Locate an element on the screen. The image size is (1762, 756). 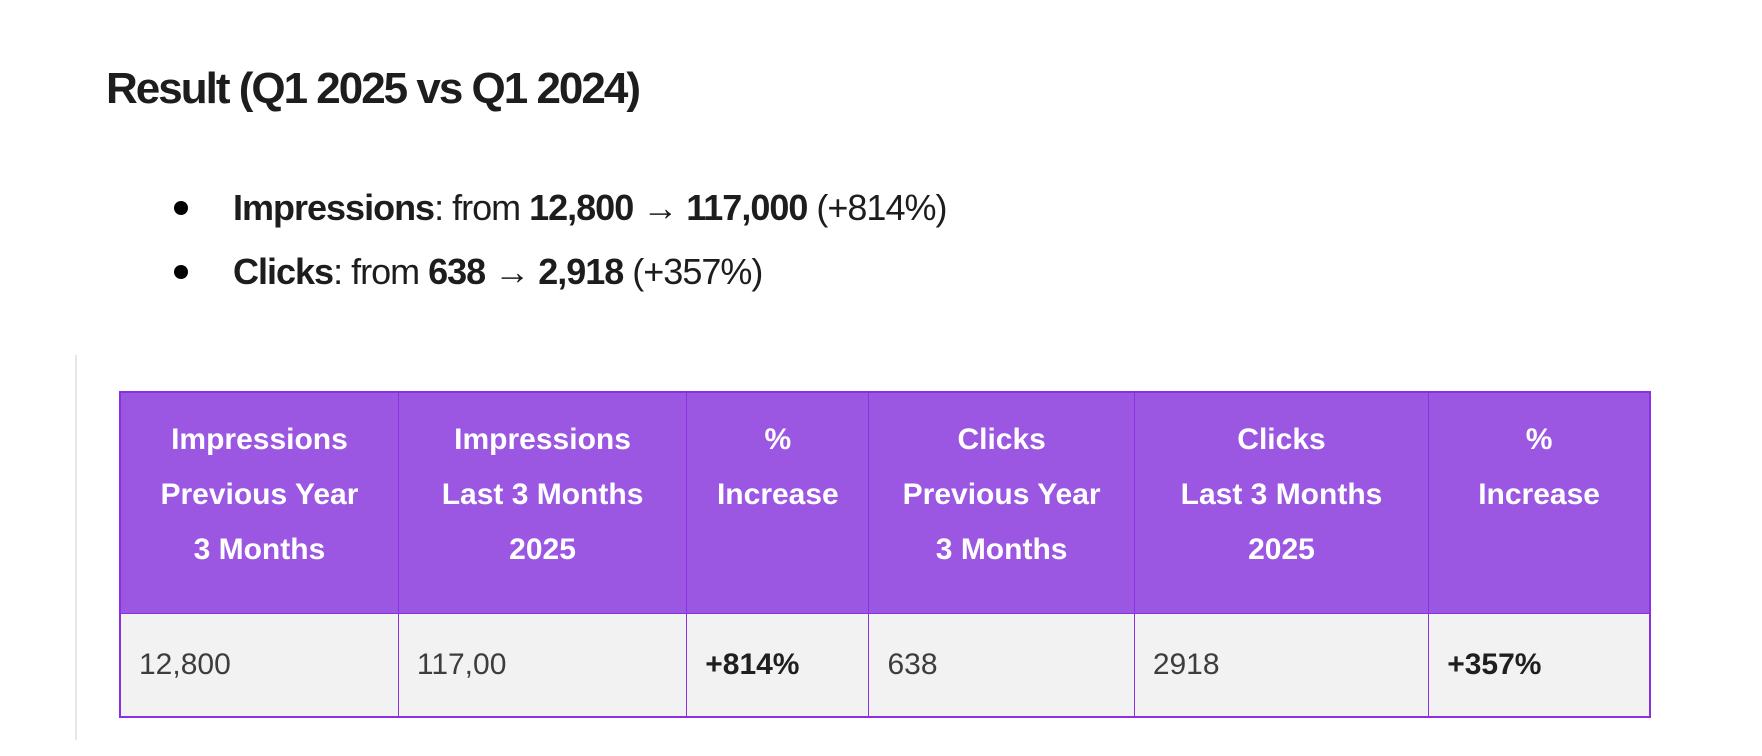
table-body: 12,800 117,00 +814% 638 2918 +357% is located at coordinates (885, 665).